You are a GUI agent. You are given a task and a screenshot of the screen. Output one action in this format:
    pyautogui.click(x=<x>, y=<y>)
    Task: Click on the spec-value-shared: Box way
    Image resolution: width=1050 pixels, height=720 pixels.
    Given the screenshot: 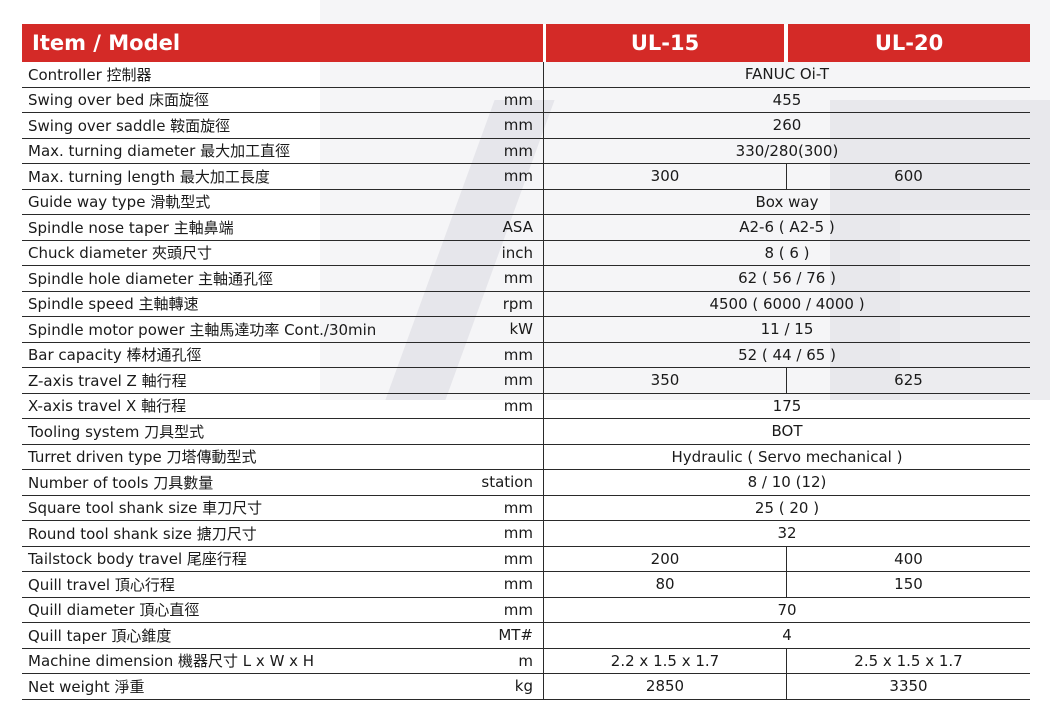 What is the action you would take?
    pyautogui.click(x=787, y=201)
    